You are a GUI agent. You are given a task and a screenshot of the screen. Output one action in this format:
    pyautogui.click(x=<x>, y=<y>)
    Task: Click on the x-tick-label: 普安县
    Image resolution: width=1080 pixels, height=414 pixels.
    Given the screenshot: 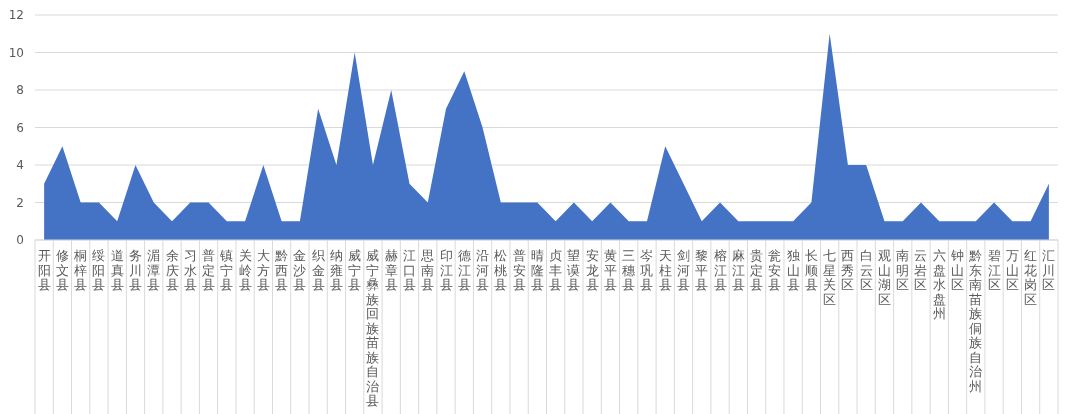 What is the action you would take?
    pyautogui.click(x=519, y=270)
    